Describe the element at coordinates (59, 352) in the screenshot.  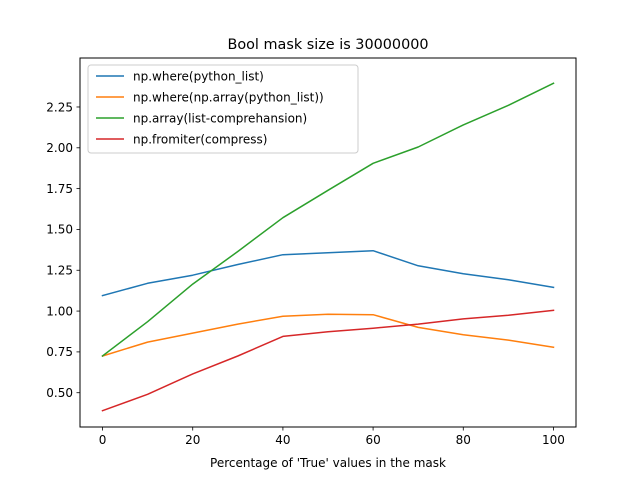
I see `y-tick-label-1: 0.75` at that location.